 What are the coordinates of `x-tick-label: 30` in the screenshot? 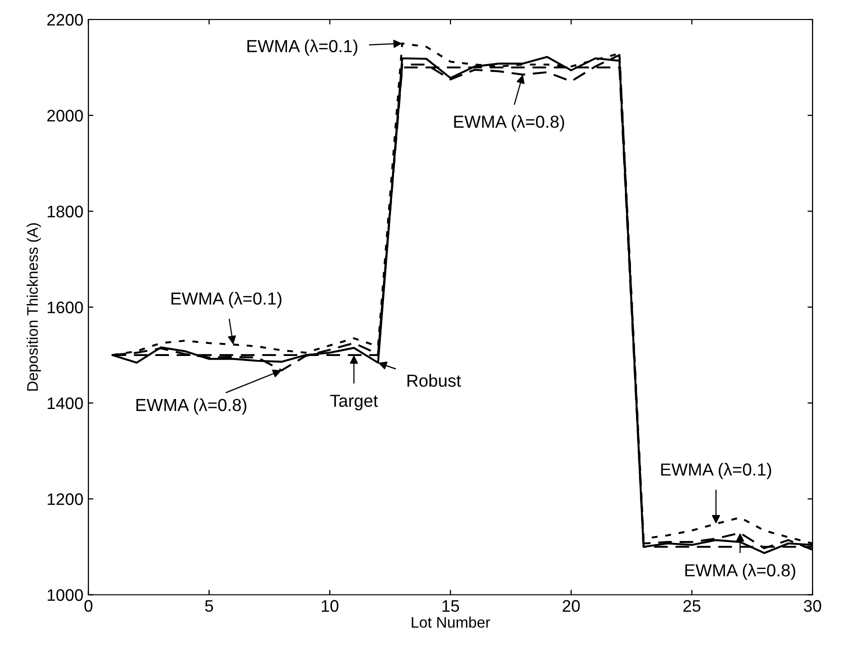 It's located at (813, 606).